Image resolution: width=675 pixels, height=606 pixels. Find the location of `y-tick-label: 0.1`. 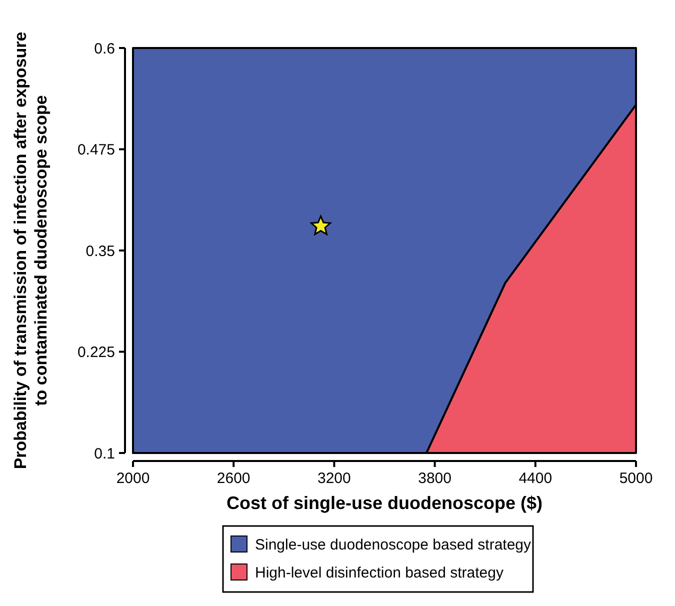

y-tick-label: 0.1 is located at coordinates (104, 453).